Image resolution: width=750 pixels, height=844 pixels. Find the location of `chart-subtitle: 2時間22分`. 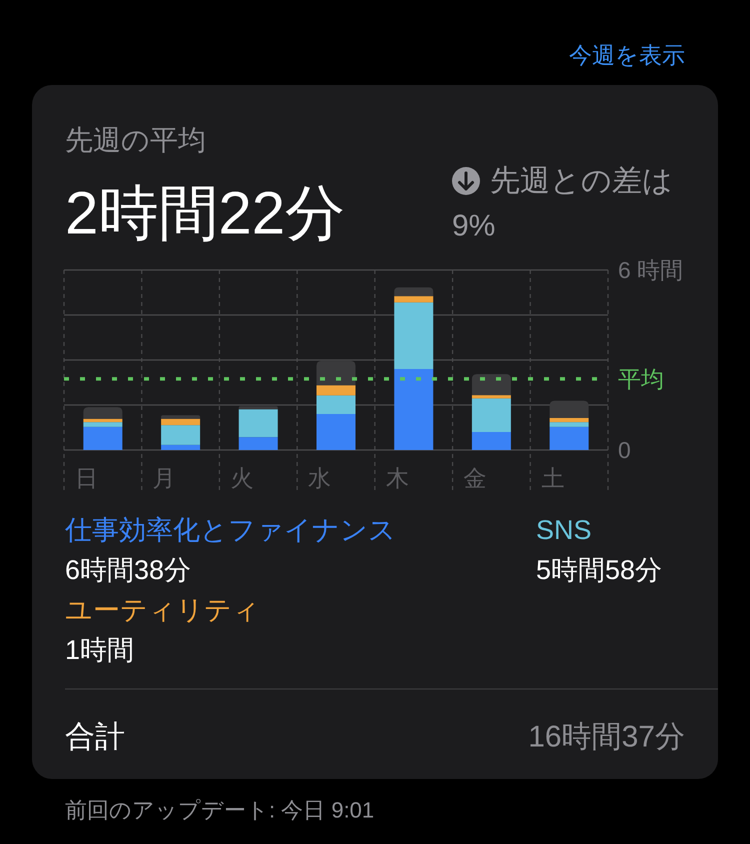

chart-subtitle: 2時間22分 is located at coordinates (205, 213).